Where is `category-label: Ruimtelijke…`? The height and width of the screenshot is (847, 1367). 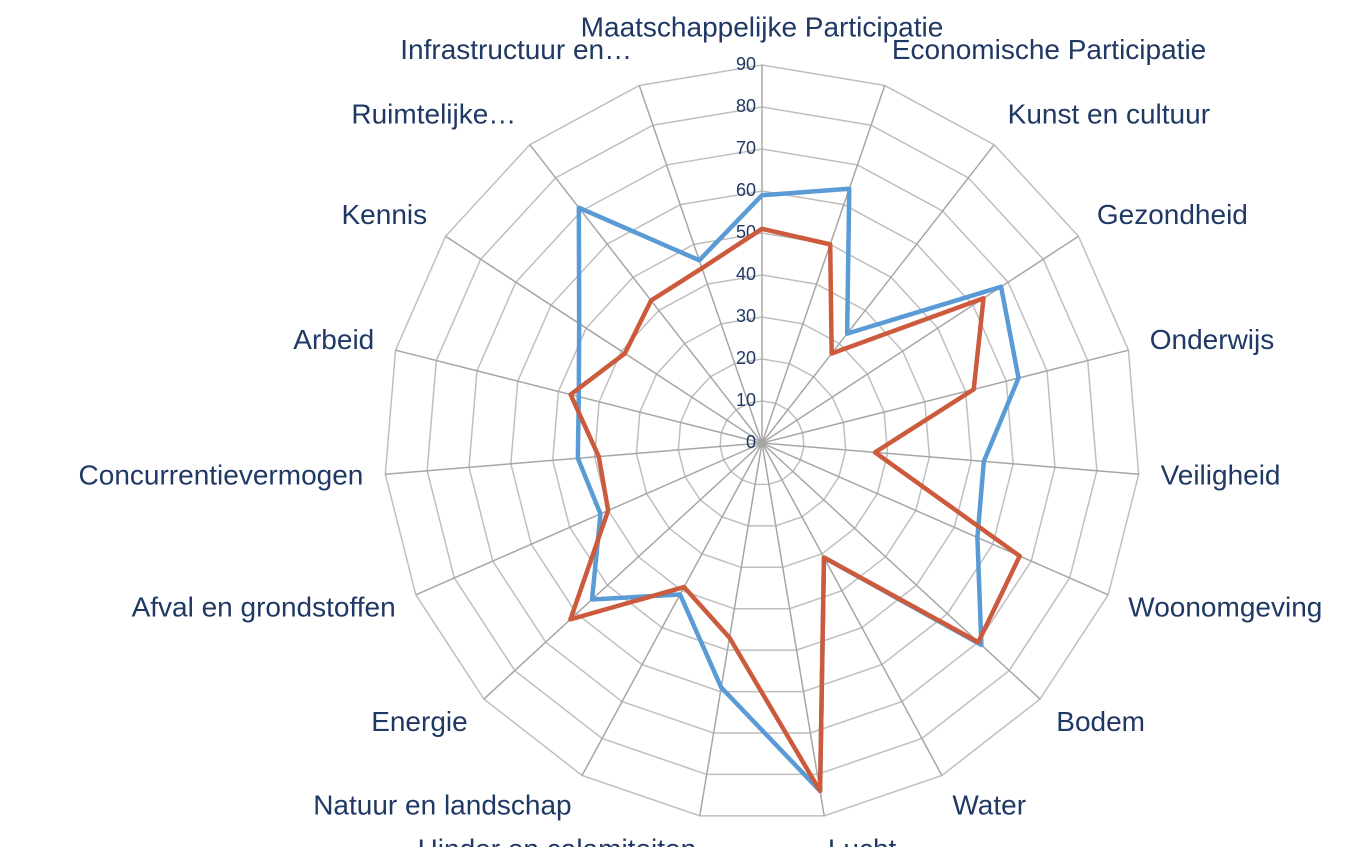
category-label: Ruimtelijke… is located at coordinates (433, 114).